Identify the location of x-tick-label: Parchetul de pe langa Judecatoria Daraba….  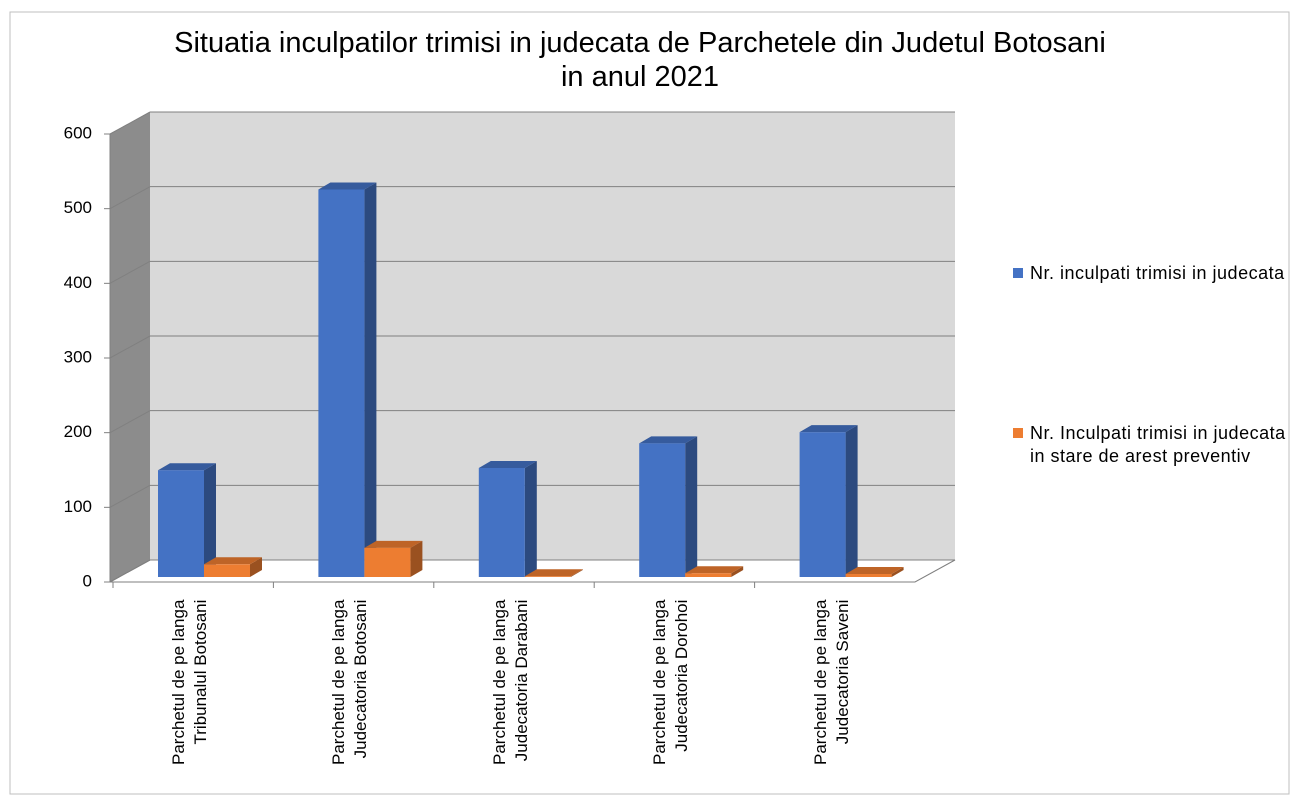
(510, 682).